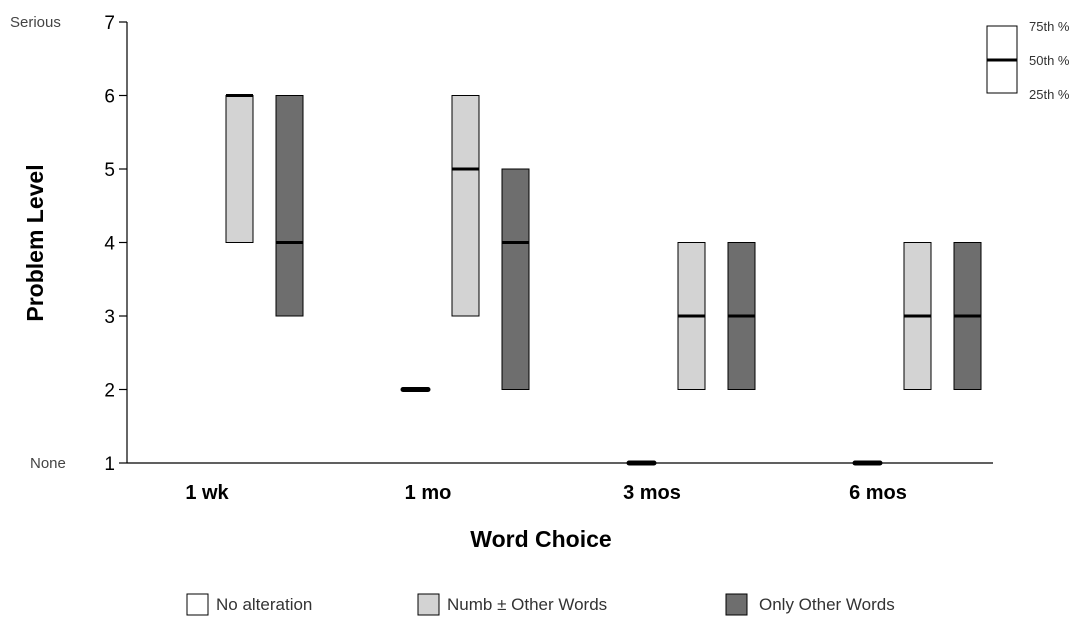  I want to click on y-tick-label-5: 5, so click(109, 170).